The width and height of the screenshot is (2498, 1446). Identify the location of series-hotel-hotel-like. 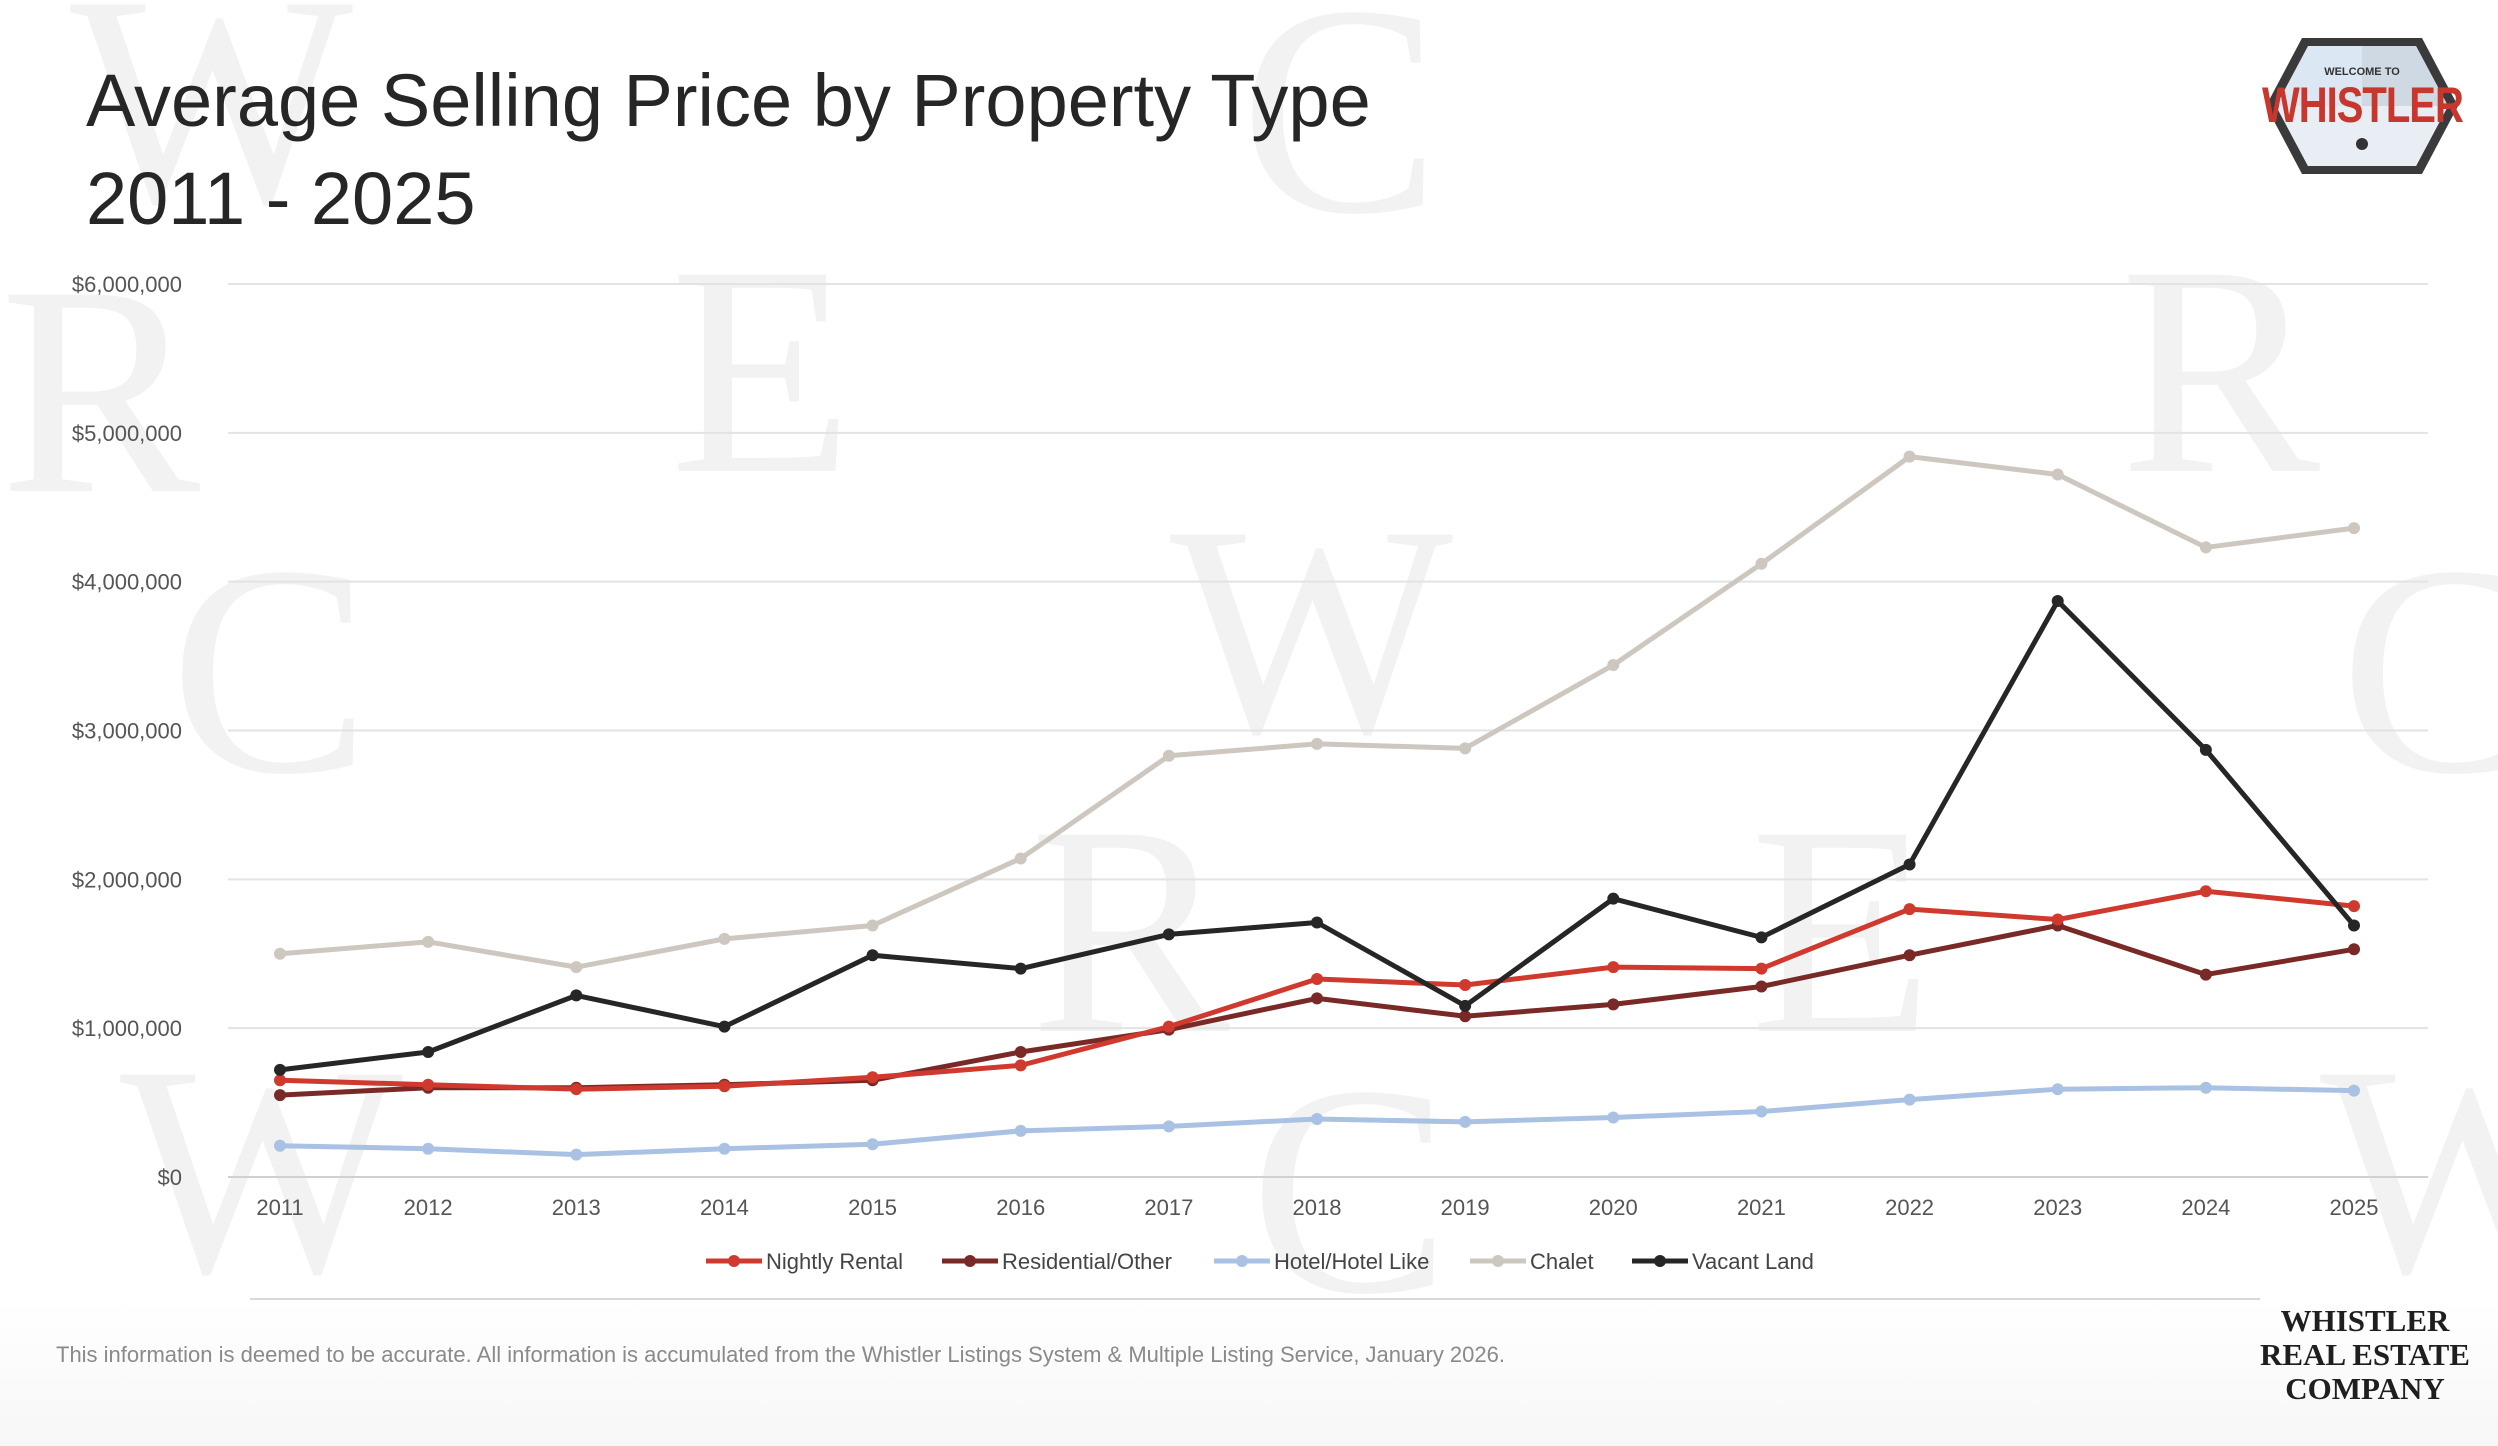
(1317, 1121).